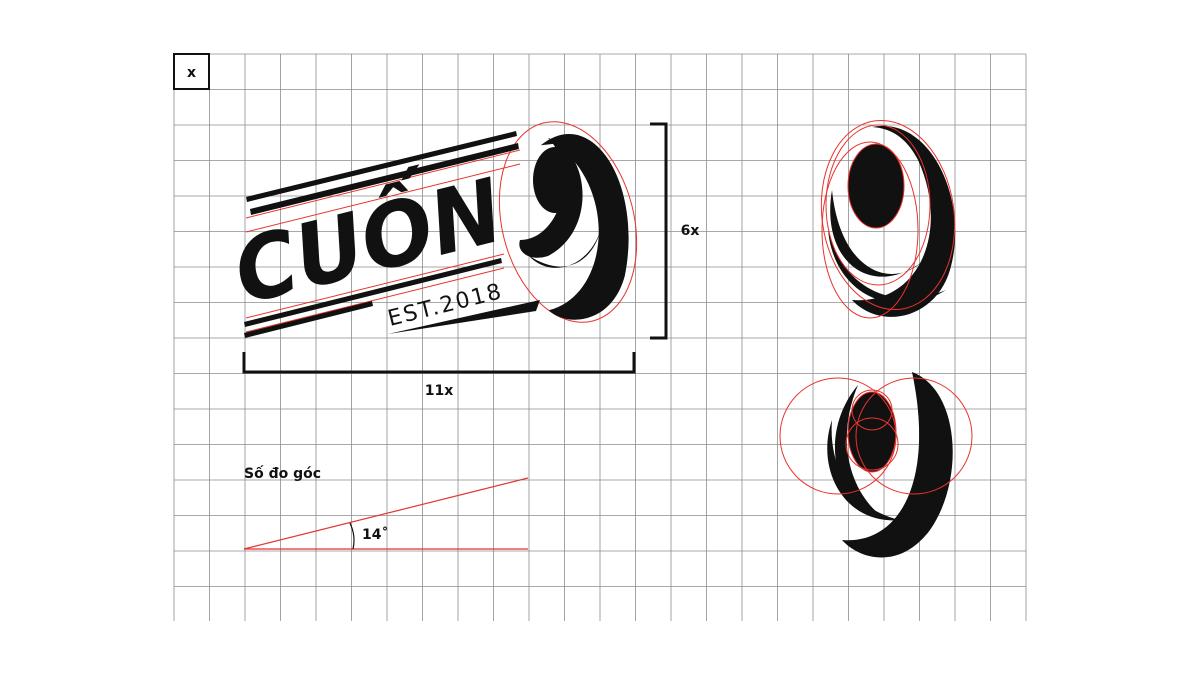 Image resolution: width=1200 pixels, height=675 pixels. Describe the element at coordinates (382, 173) in the screenshot. I see `logo-top-bars` at that location.